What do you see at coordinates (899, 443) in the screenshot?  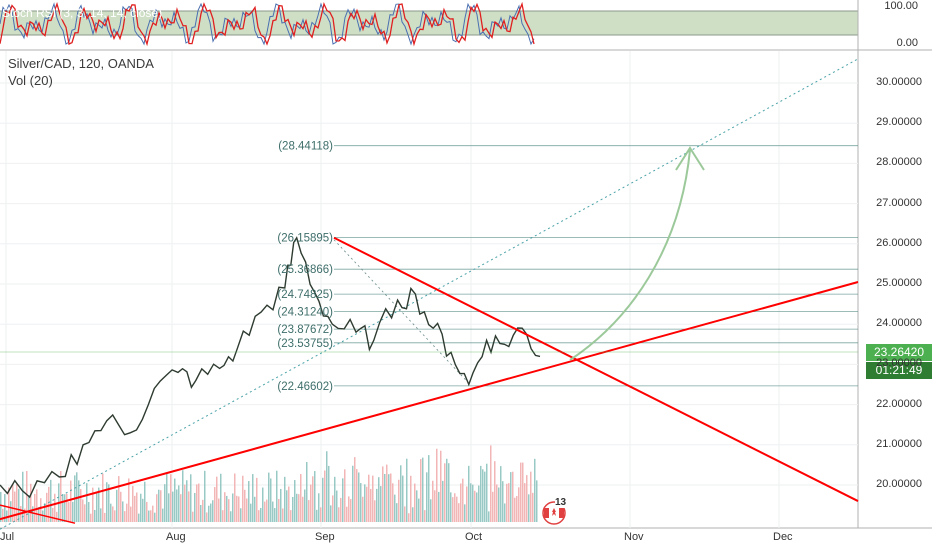 I see `price-axis-label: 21.00000` at bounding box center [899, 443].